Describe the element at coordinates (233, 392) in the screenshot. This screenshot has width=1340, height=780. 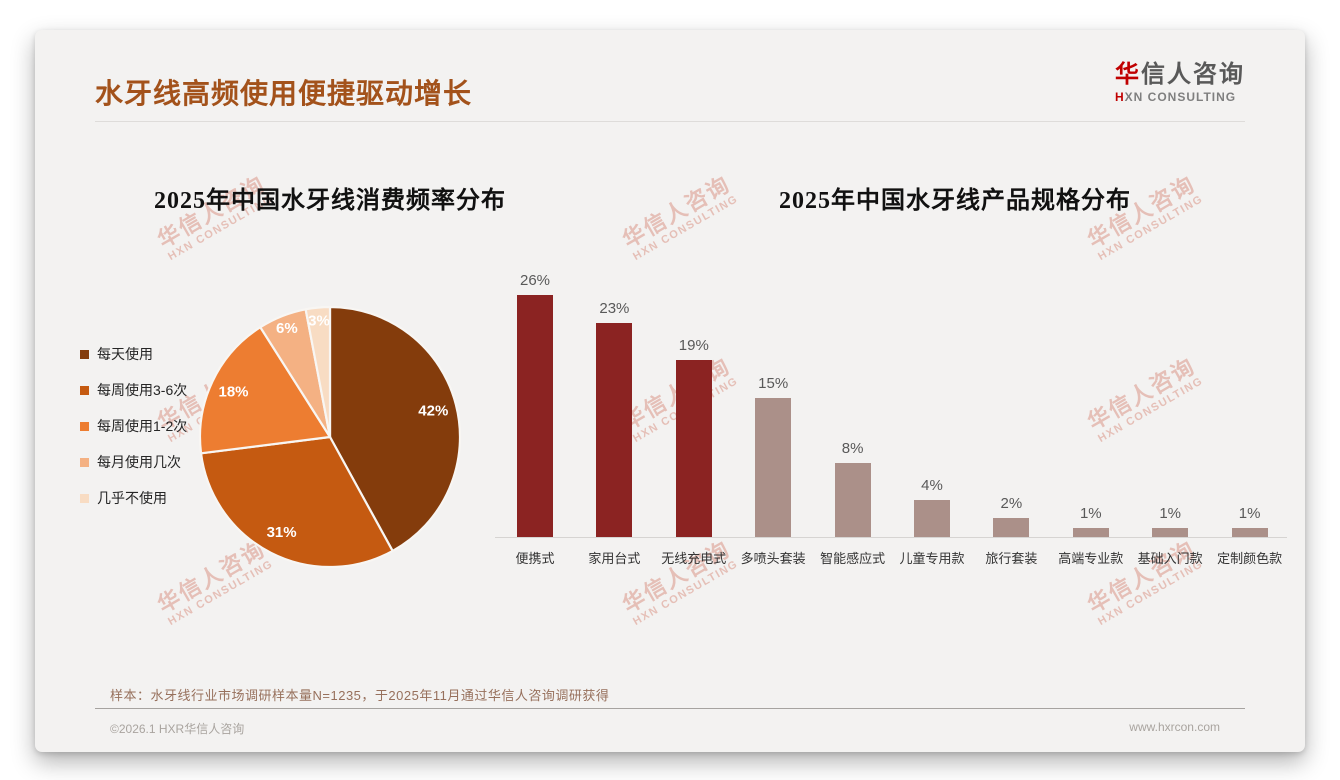
I see `pie-data-label-2: 18%` at that location.